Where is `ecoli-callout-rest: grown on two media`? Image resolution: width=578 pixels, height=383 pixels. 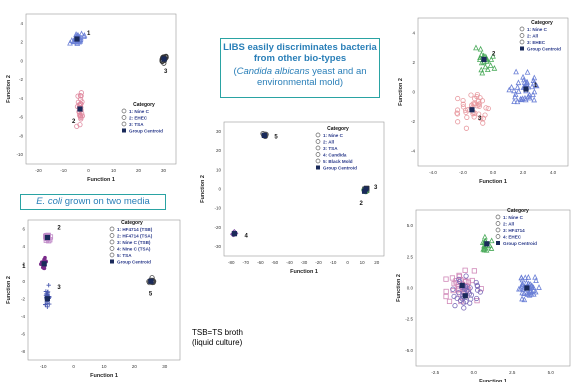 ecoli-callout-rest: grown on two media is located at coordinates (106, 201).